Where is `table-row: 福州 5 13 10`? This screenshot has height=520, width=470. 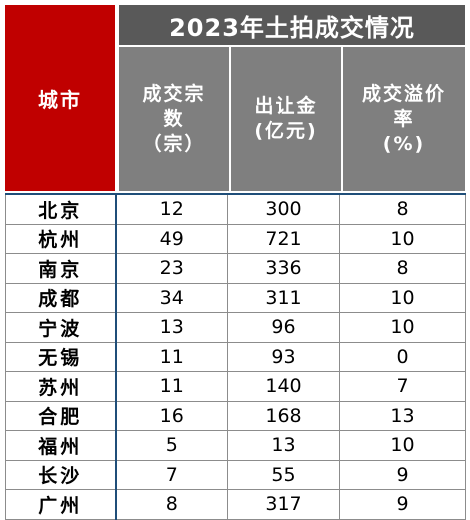 table-row: 福州 5 13 10 is located at coordinates (235, 445).